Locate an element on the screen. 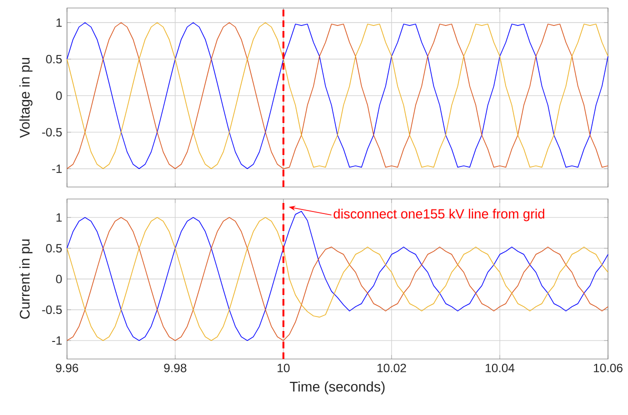 This screenshot has width=628, height=415. x-tick-label: 10.02 is located at coordinates (392, 368).